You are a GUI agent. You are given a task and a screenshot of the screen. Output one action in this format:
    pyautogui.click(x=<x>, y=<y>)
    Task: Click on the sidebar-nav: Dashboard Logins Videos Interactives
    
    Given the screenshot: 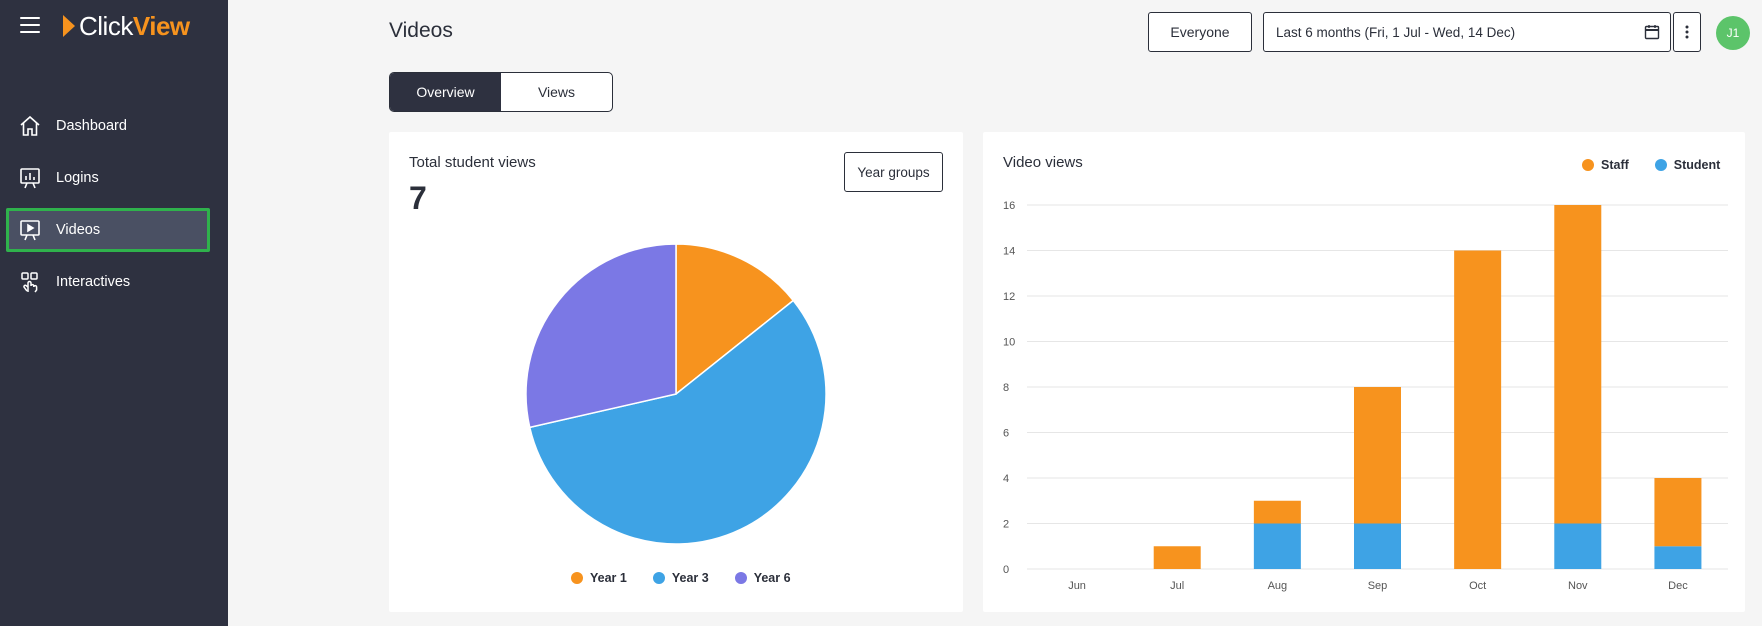 What is the action you would take?
    pyautogui.click(x=108, y=208)
    